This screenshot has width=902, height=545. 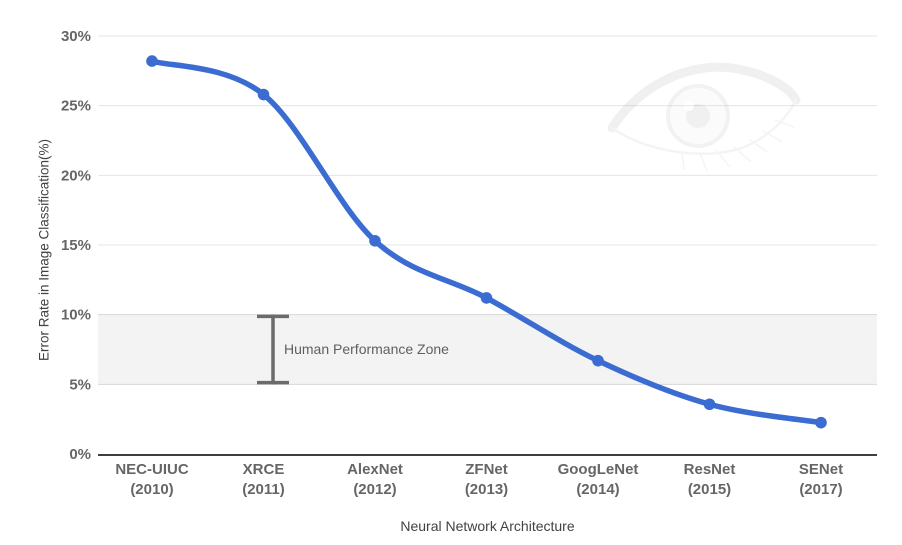 I want to click on x-label-xrce: XRCE, so click(x=264, y=469).